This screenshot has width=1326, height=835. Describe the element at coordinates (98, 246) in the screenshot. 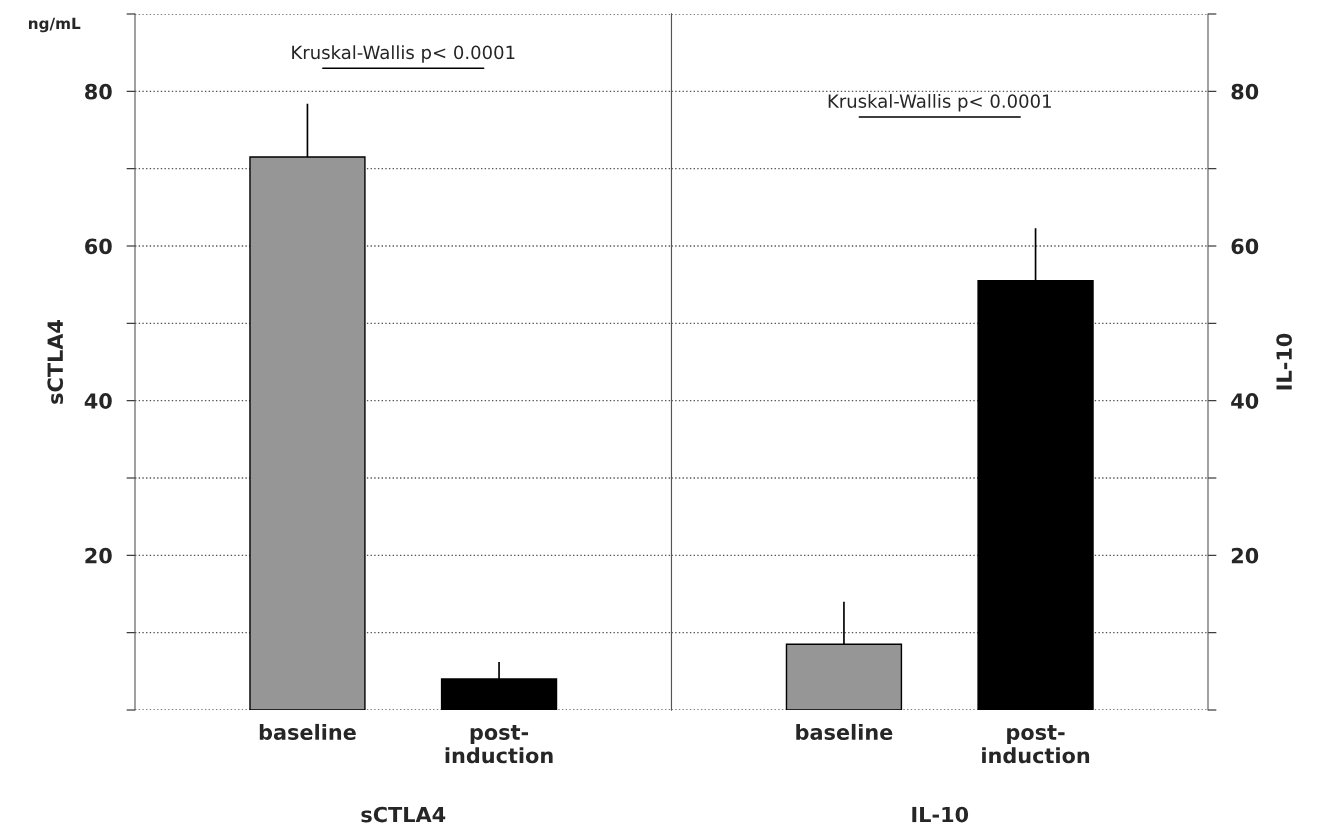

I see `y-tick-label: 60` at that location.